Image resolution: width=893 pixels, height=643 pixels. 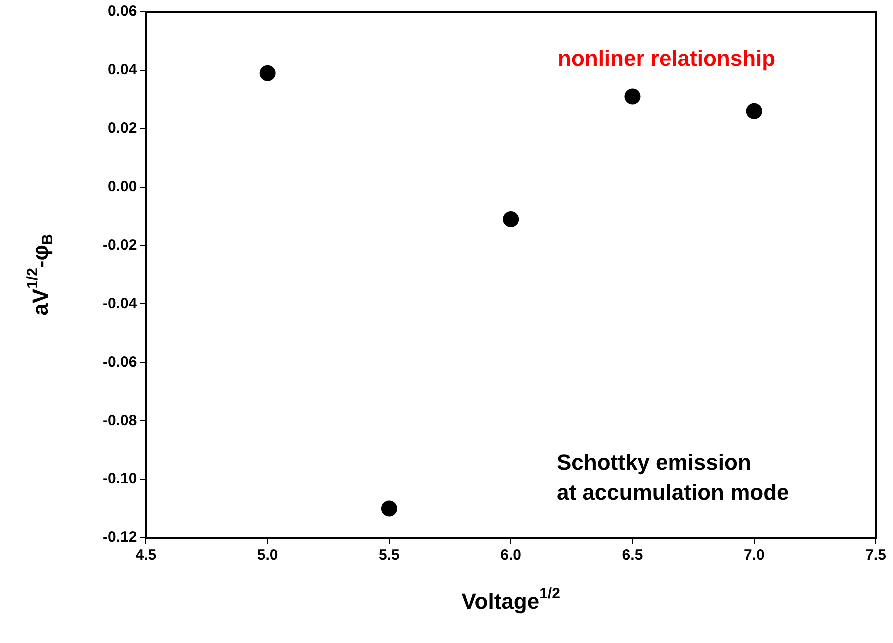 I want to click on y-tick-label: -0.10, so click(x=120, y=479).